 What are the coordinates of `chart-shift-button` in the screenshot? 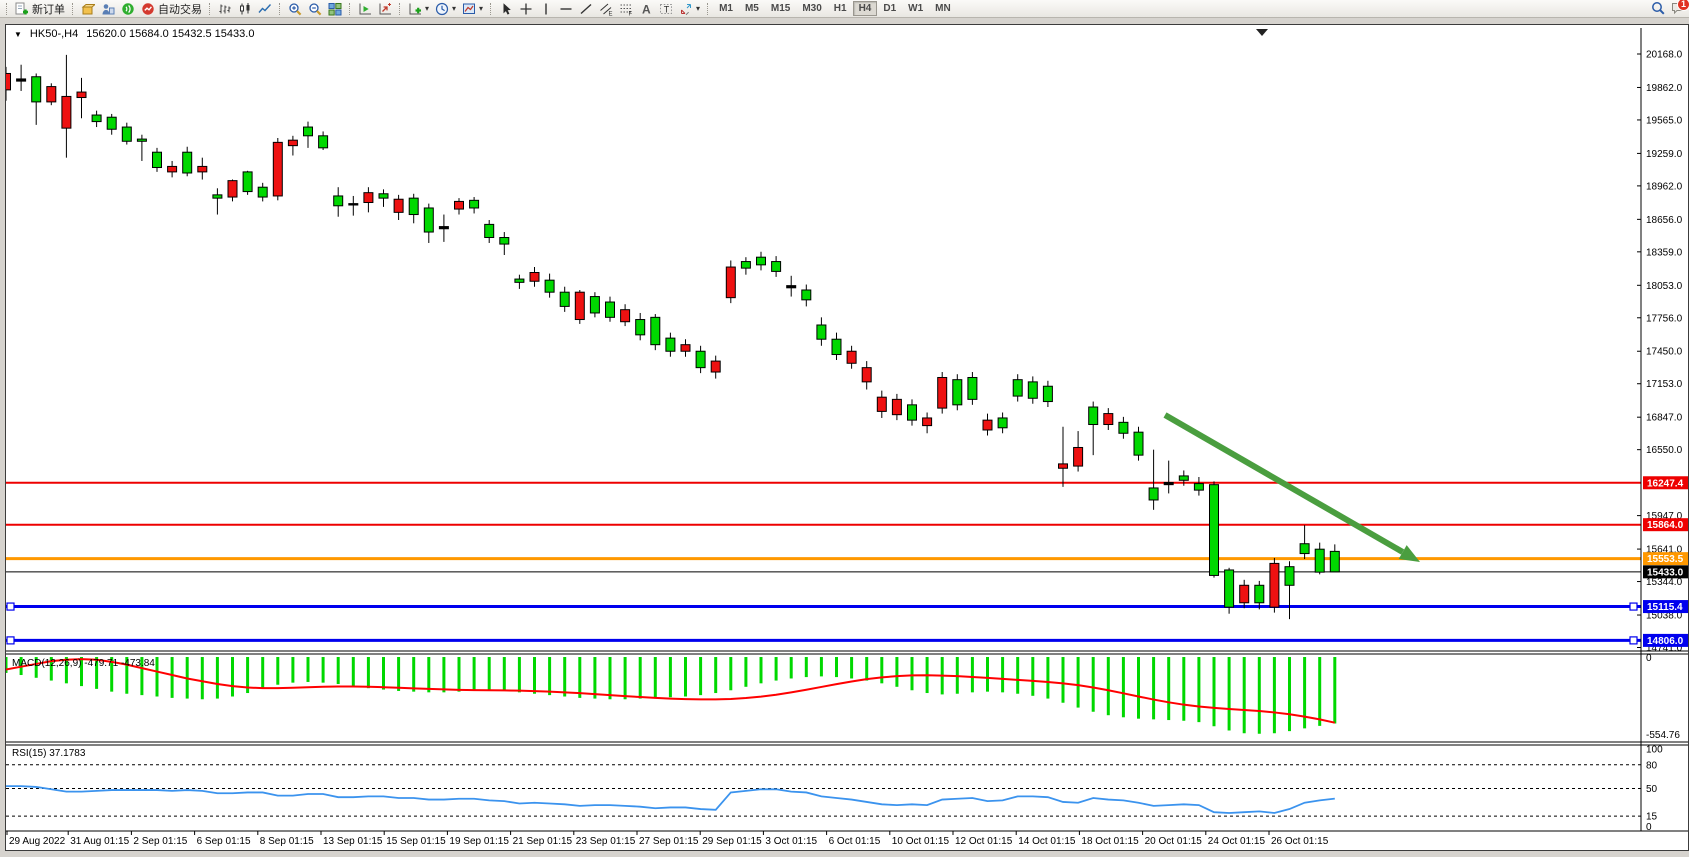 It's located at (385, 9).